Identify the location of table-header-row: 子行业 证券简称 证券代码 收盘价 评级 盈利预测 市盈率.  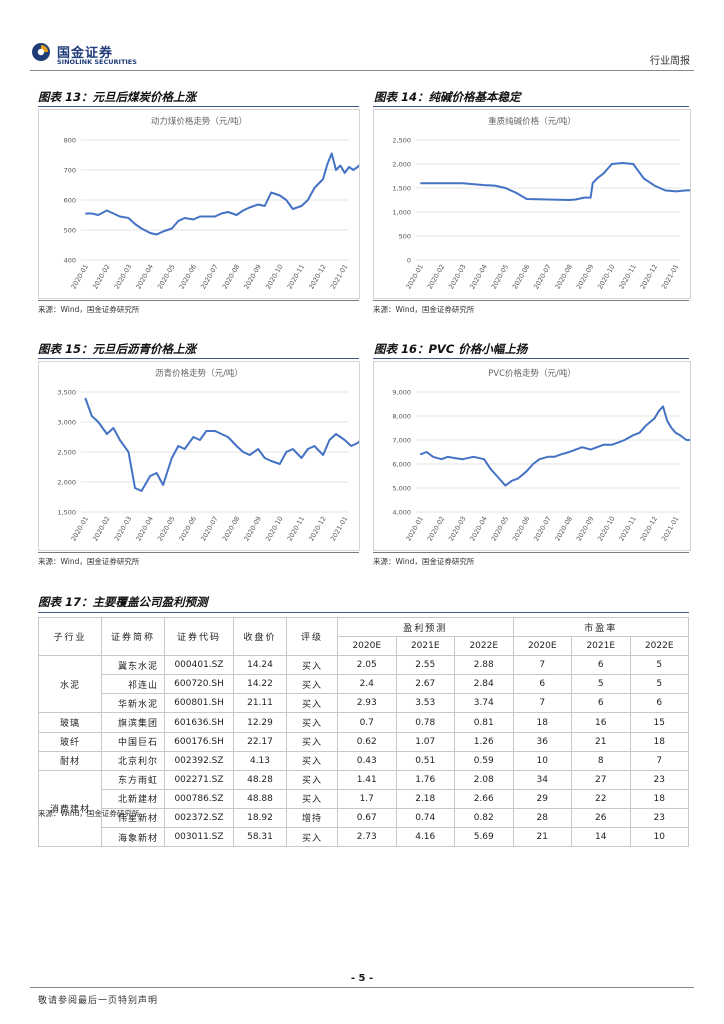
(363, 636).